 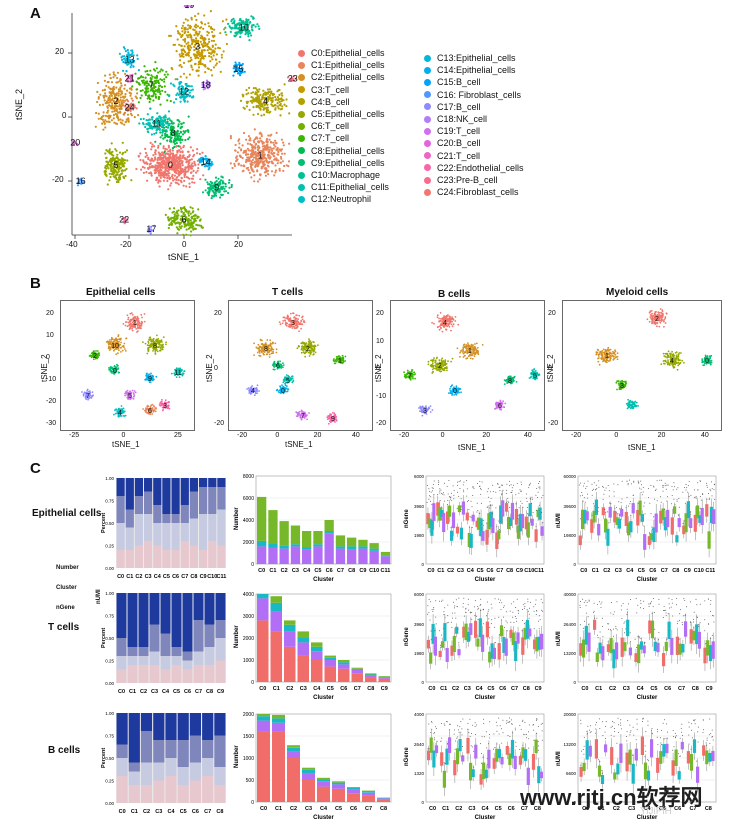 What do you see at coordinates (343, 90) in the screenshot?
I see `legend-item: C3:T_cell` at bounding box center [343, 90].